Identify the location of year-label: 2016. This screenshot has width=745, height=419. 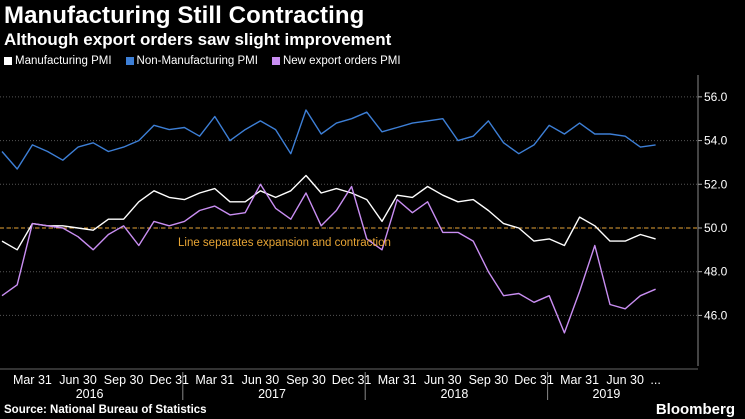
(90, 394).